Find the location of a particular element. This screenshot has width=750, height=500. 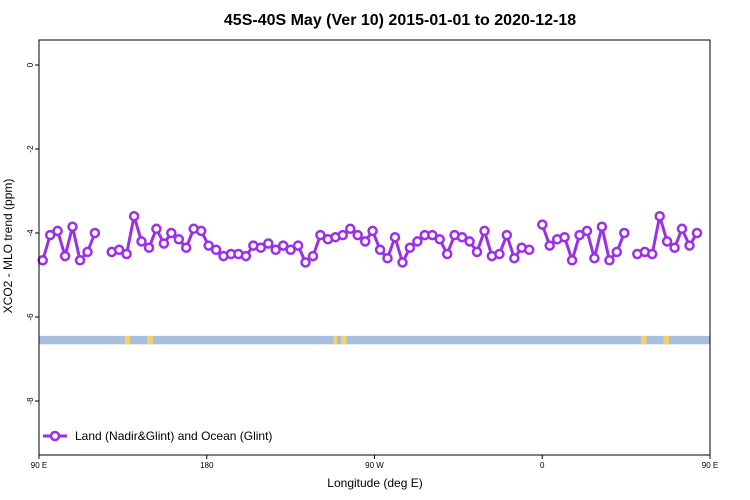

x-tick-label: 0 is located at coordinates (542, 465).